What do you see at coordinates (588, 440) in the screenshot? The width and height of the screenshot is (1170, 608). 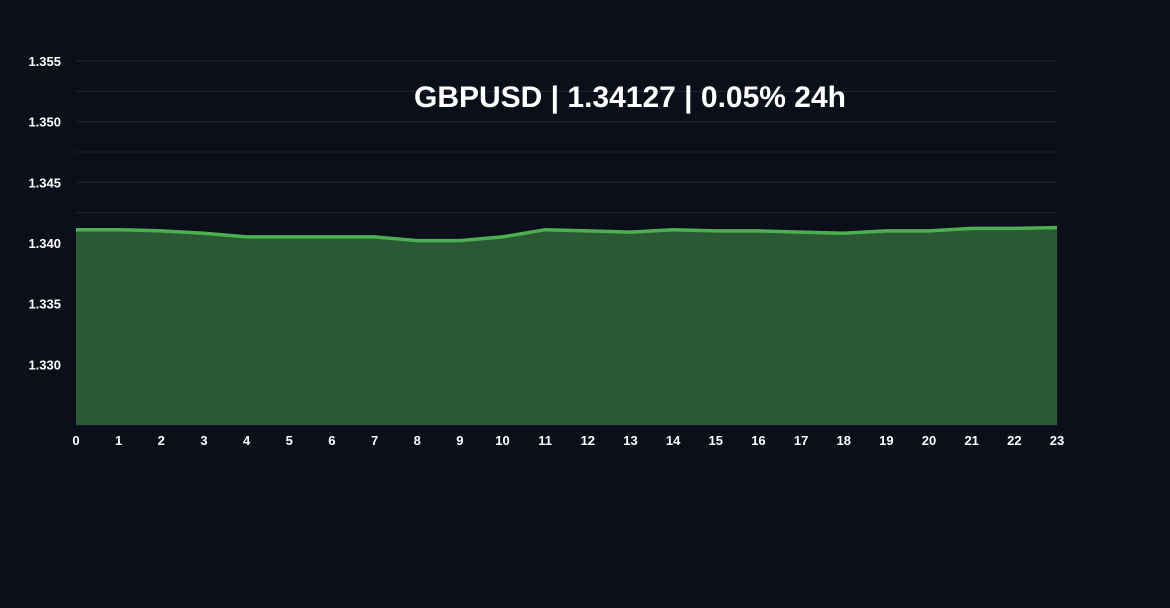 I see `x-tick-label: 12` at bounding box center [588, 440].